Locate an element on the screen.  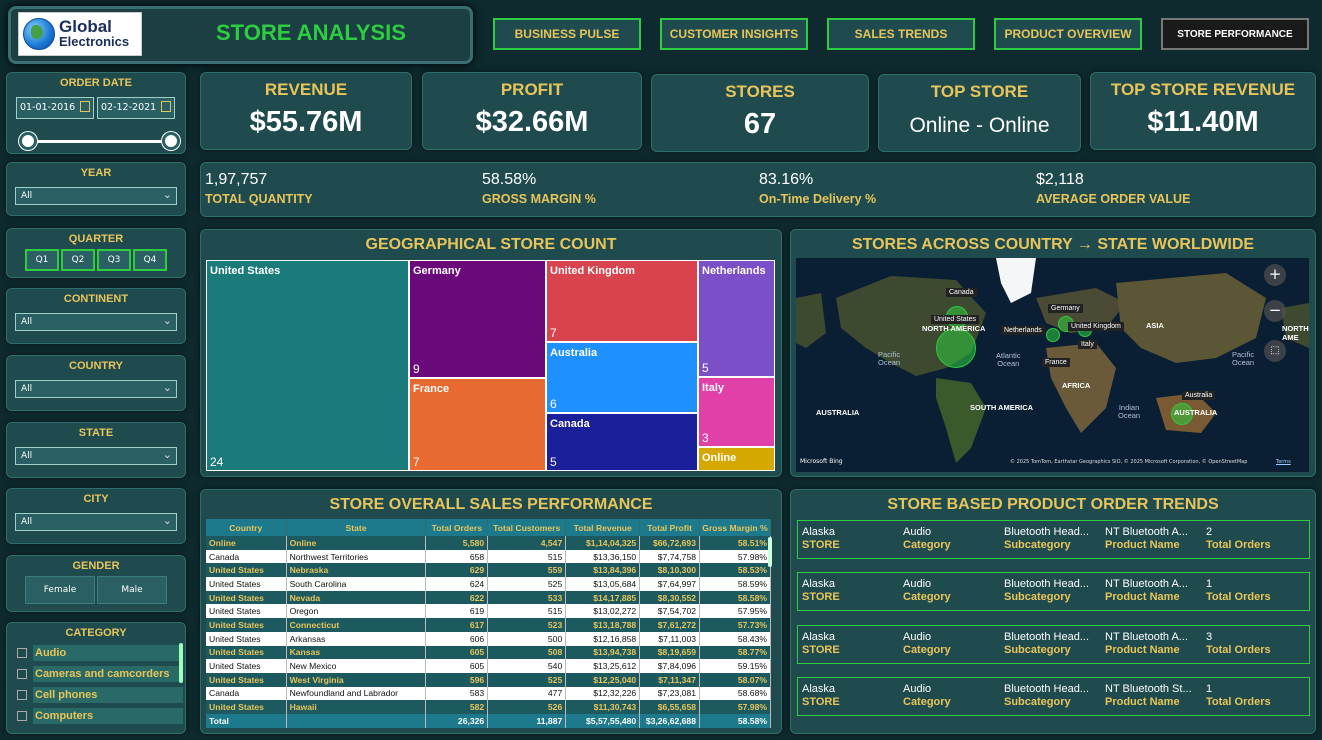
nav-customer-insights: CUSTOMER INSIGHTS is located at coordinates (734, 34).